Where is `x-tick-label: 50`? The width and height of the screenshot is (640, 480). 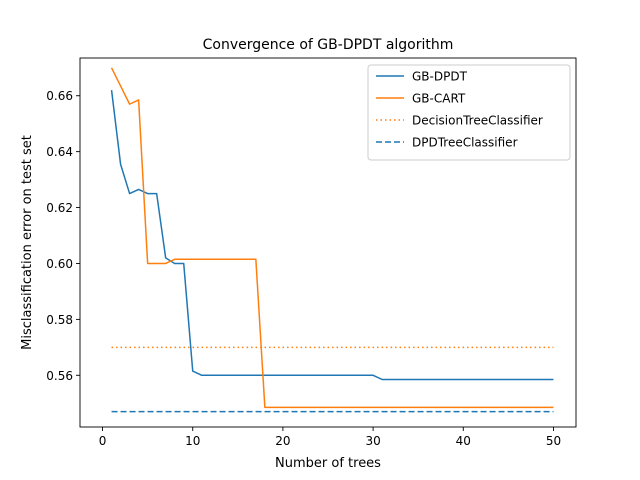 x-tick-label: 50 is located at coordinates (553, 441).